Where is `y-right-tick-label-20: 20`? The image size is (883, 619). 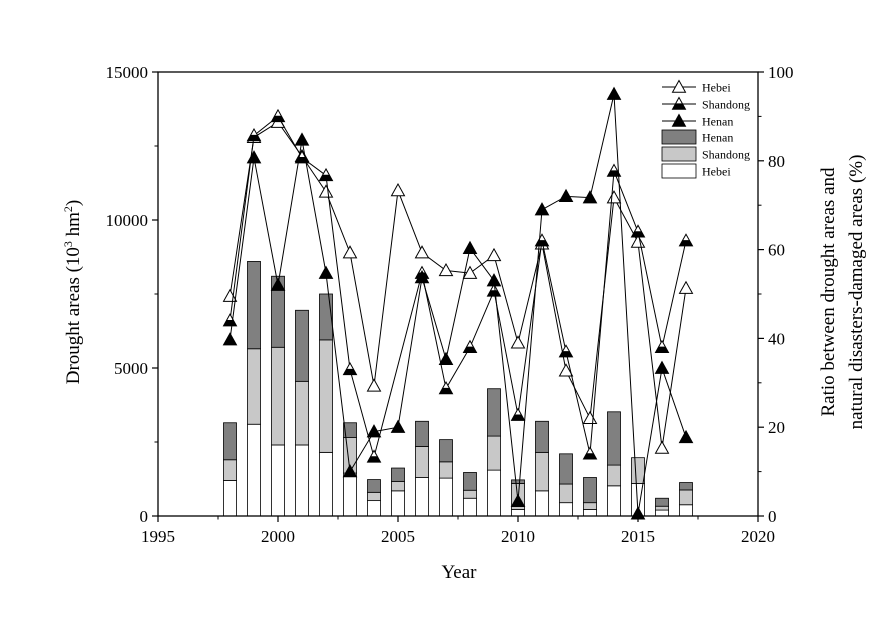
y-right-tick-label-20: 20 is located at coordinates (776, 427).